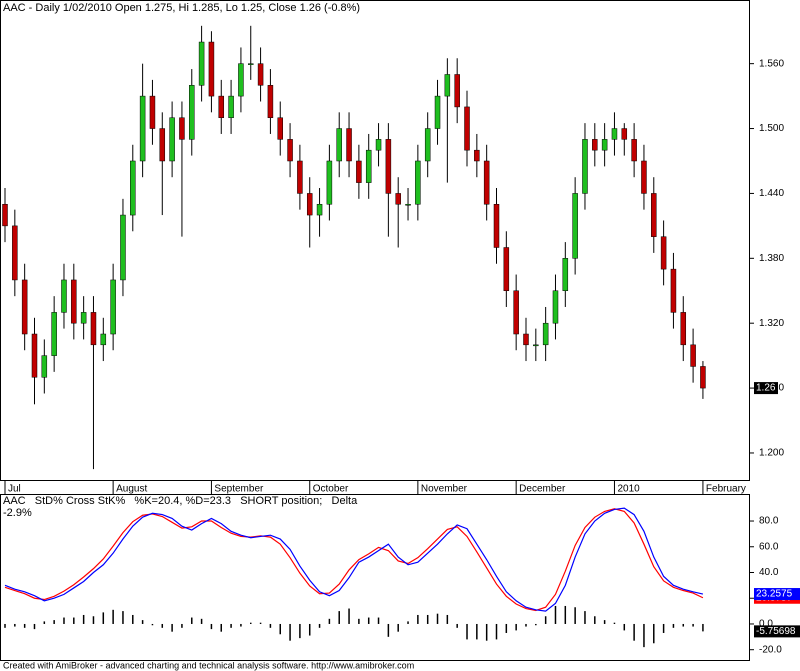 This screenshot has width=800, height=671. I want to click on x-tick-label: December, so click(542, 489).